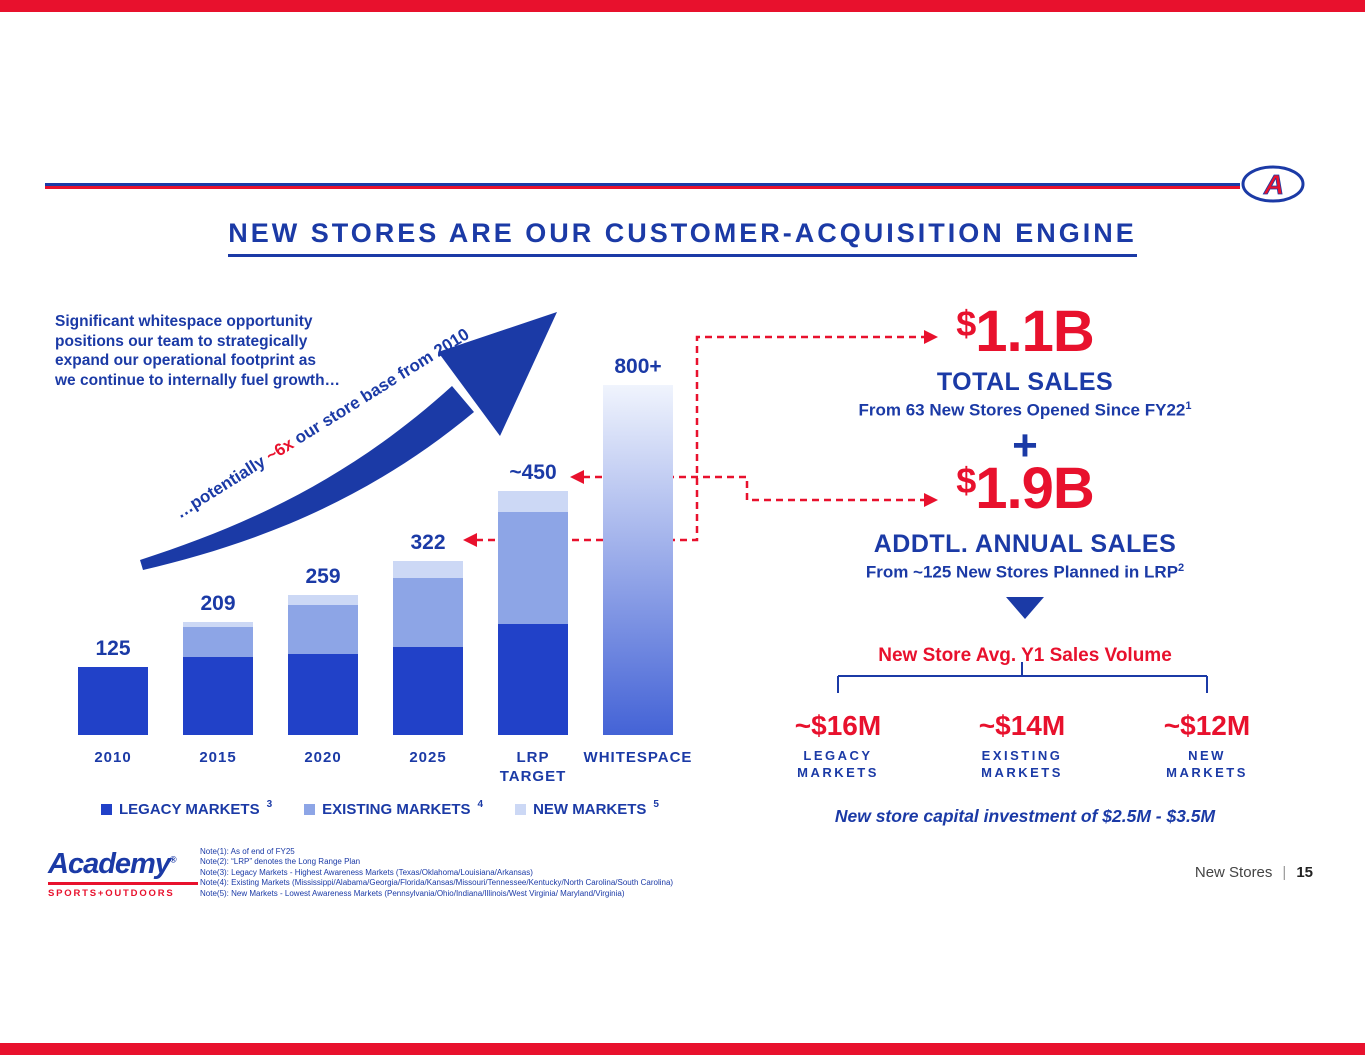  Describe the element at coordinates (682, 1049) in the screenshot. I see `bottom-red-bar` at that location.